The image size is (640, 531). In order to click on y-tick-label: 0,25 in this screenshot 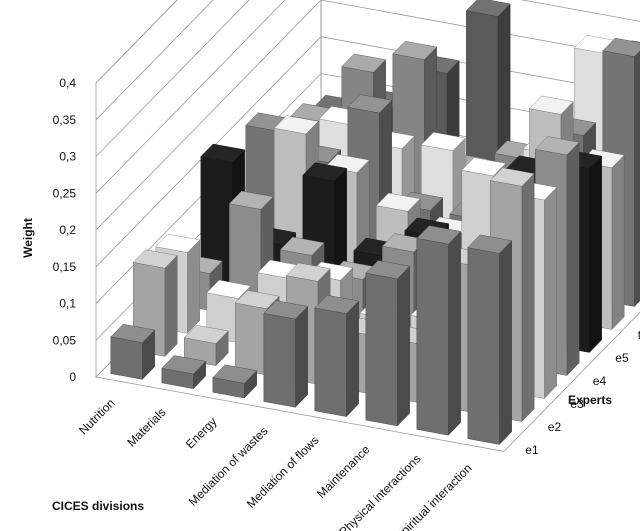, I will do `click(65, 193)`.